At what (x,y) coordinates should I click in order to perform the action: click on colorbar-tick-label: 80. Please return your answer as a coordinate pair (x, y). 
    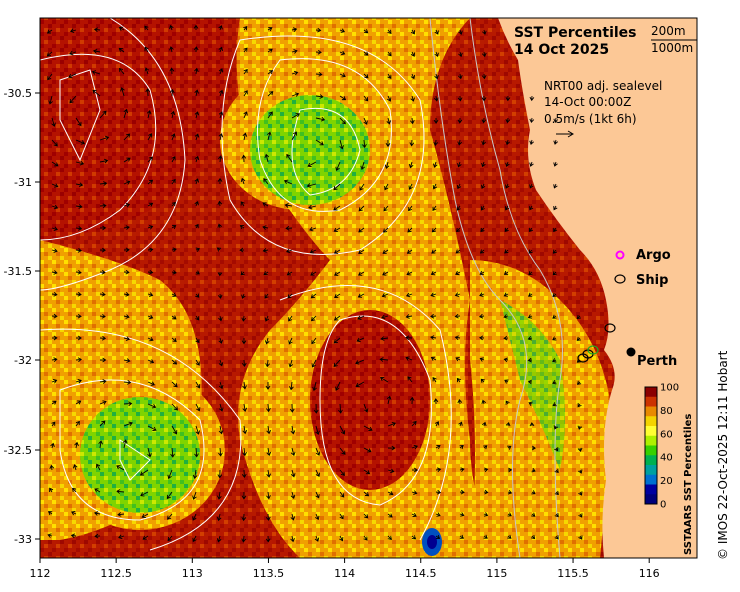
    Looking at the image, I should click on (666, 411).